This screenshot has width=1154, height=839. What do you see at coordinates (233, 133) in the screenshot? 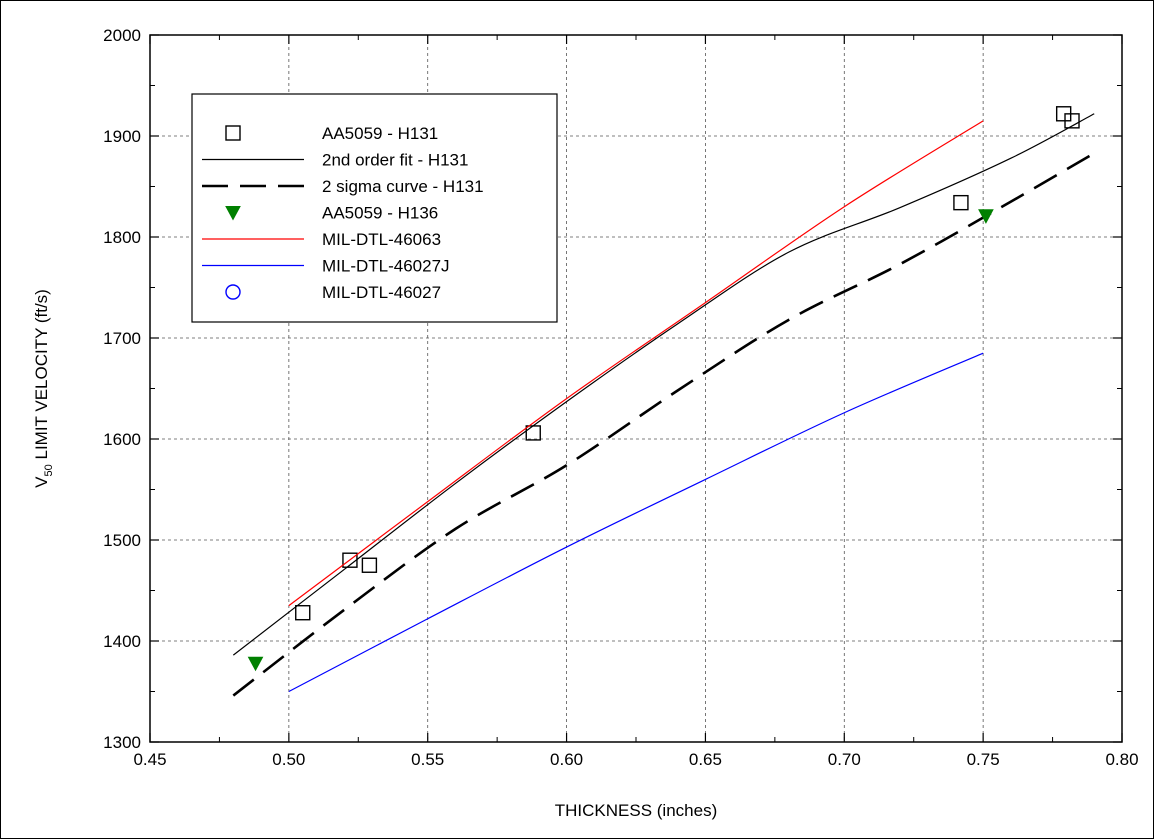
I see `legend-swatch-aa5059-h131` at bounding box center [233, 133].